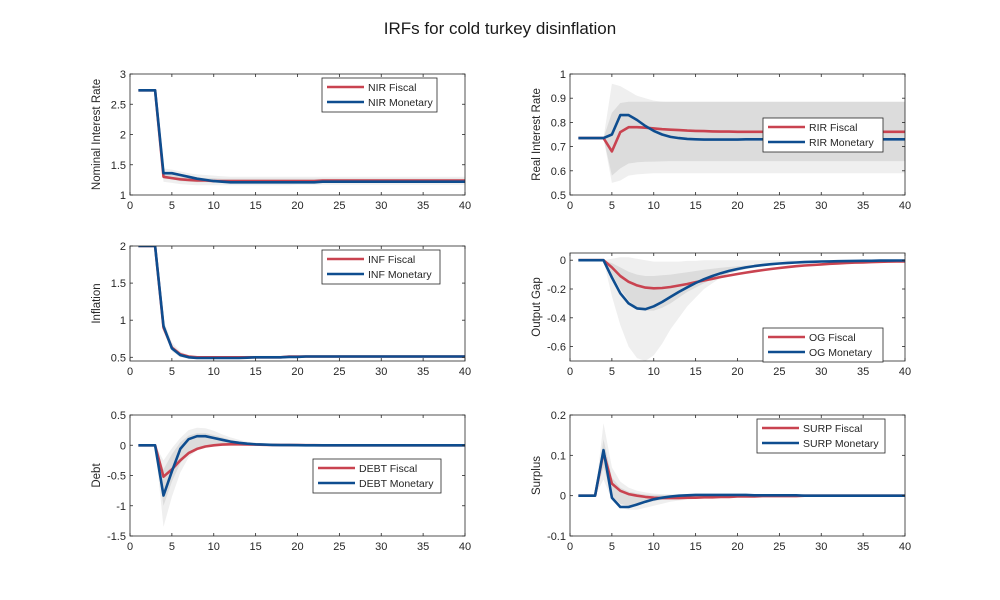 The width and height of the screenshot is (1000, 600). I want to click on y-tick-label: -0.2, so click(556, 290).